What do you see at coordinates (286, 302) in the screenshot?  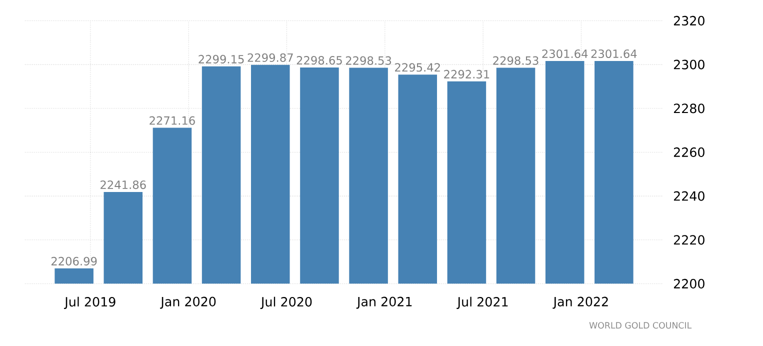 I see `x-tick-label: Jul 2020` at bounding box center [286, 302].